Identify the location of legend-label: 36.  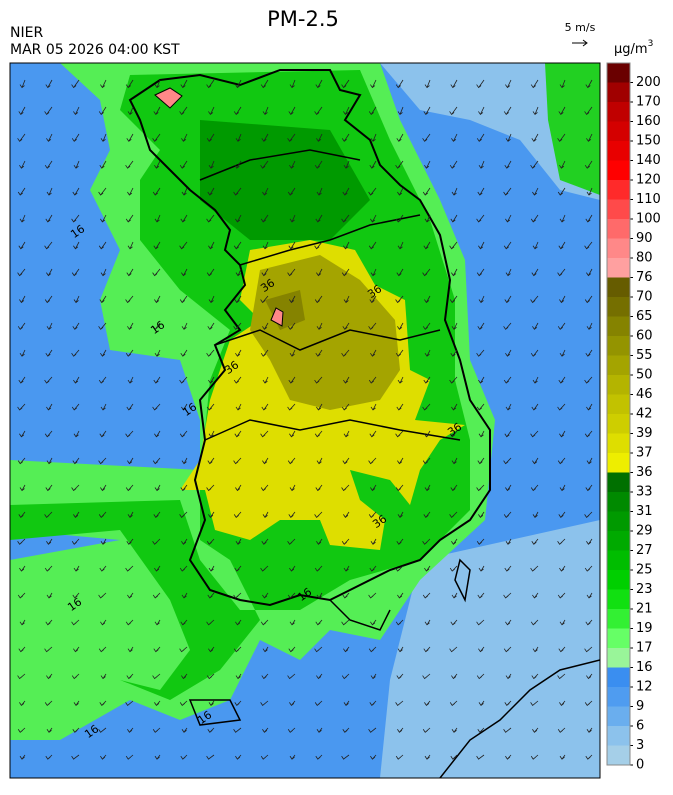
(644, 472).